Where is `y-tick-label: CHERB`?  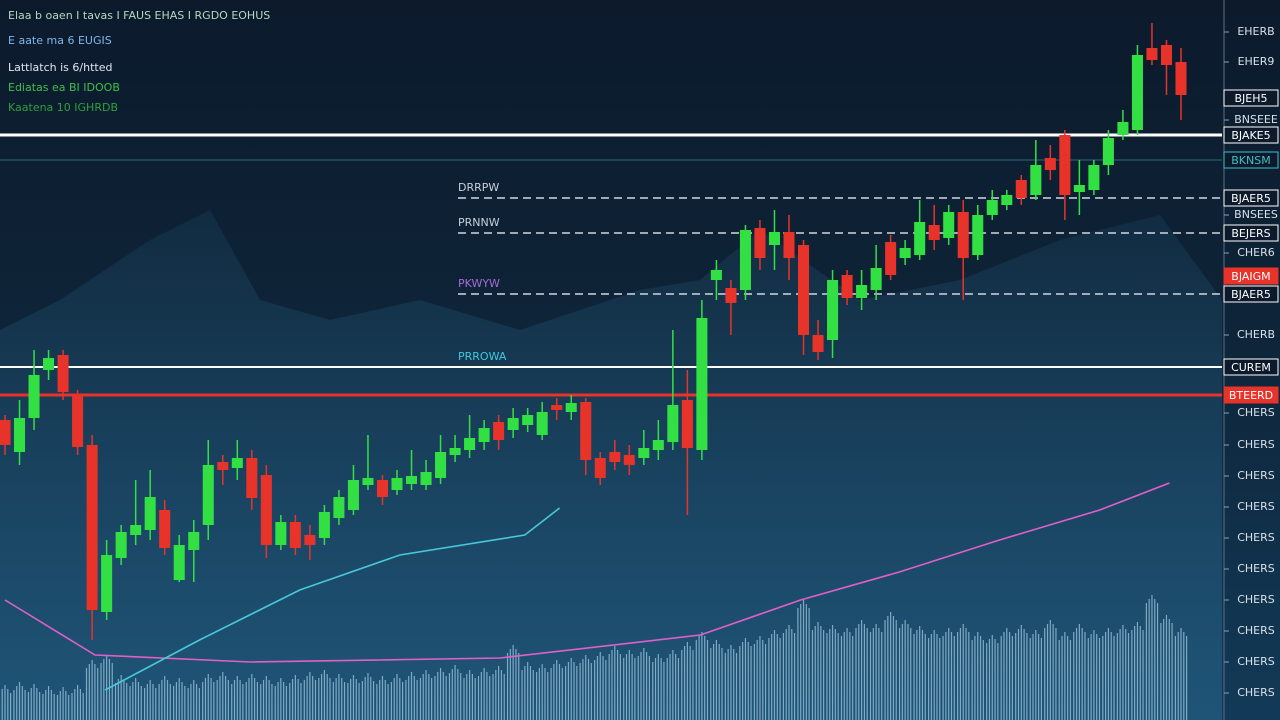 y-tick-label: CHERB is located at coordinates (1256, 334).